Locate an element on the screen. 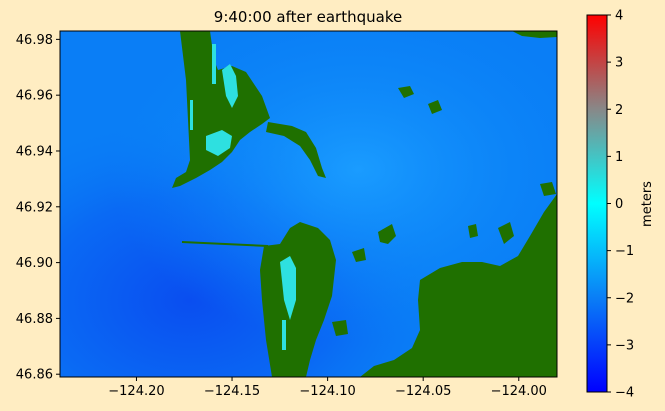 Image resolution: width=665 pixels, height=411 pixels. x-tick-label: −124.20 is located at coordinates (136, 391).